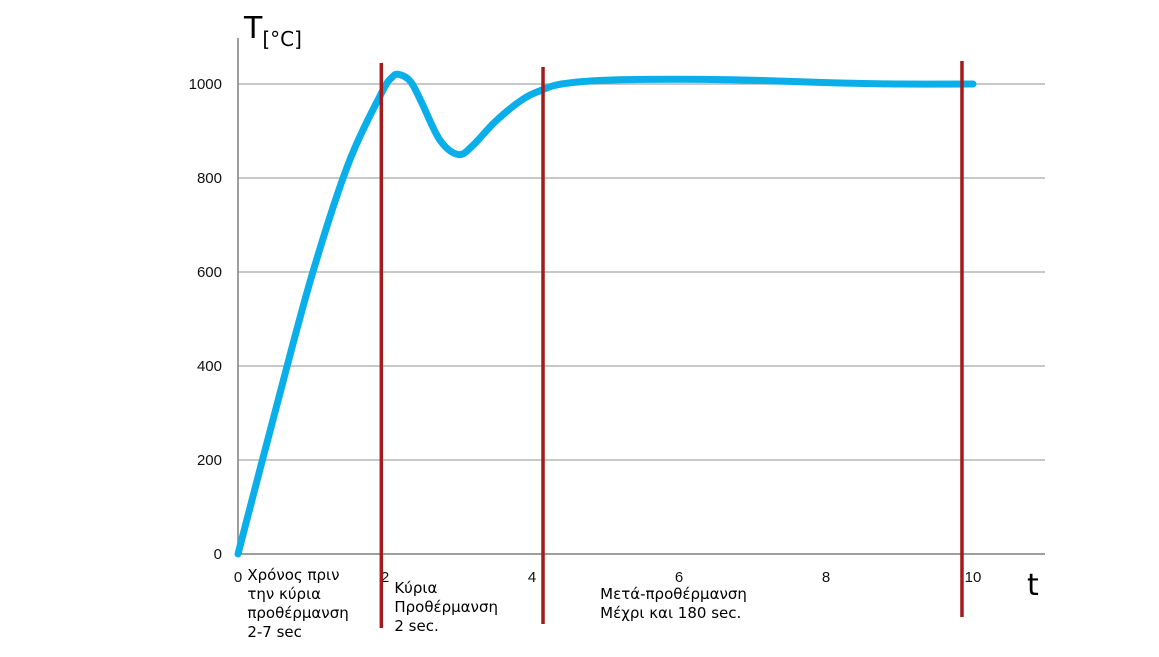 The height and width of the screenshot is (657, 1159). I want to click on annotation-0-line-2: προθέρμανση, so click(297, 613).